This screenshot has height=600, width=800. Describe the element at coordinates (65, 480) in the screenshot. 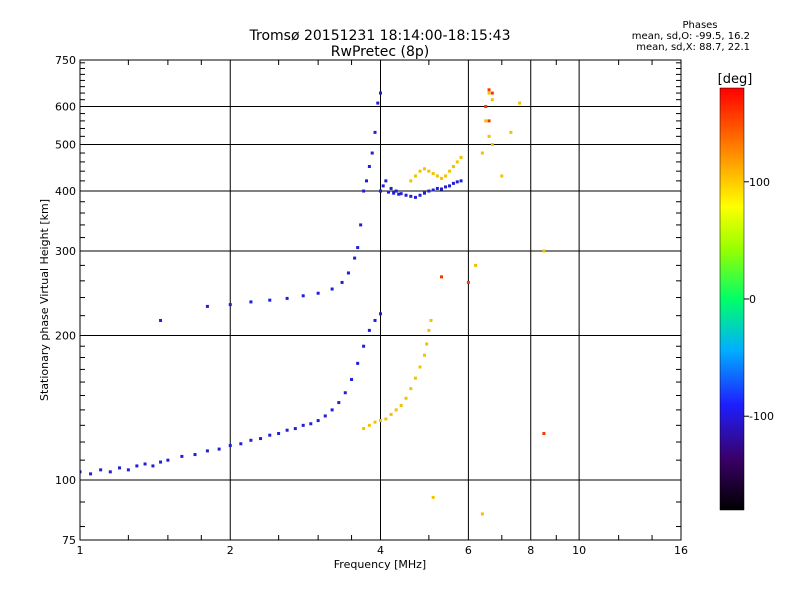

I see `y-tick-label: 100` at that location.